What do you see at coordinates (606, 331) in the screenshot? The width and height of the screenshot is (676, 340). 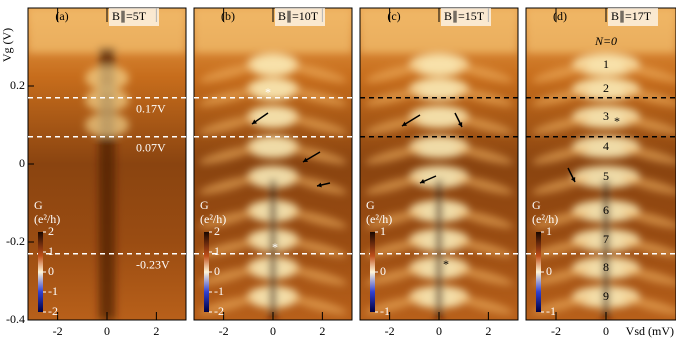 I see `x-tick-label: 0` at bounding box center [606, 331].